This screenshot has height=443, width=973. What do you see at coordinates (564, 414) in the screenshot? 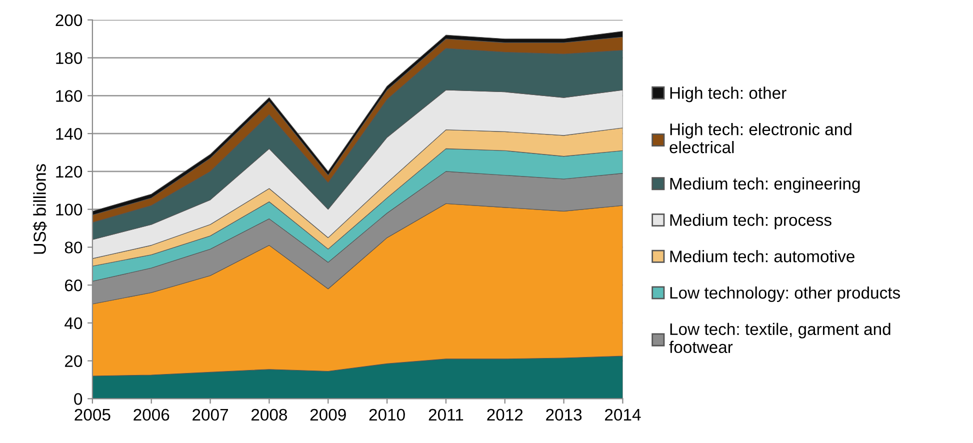
I see `x-tick-label: 2013` at bounding box center [564, 414].